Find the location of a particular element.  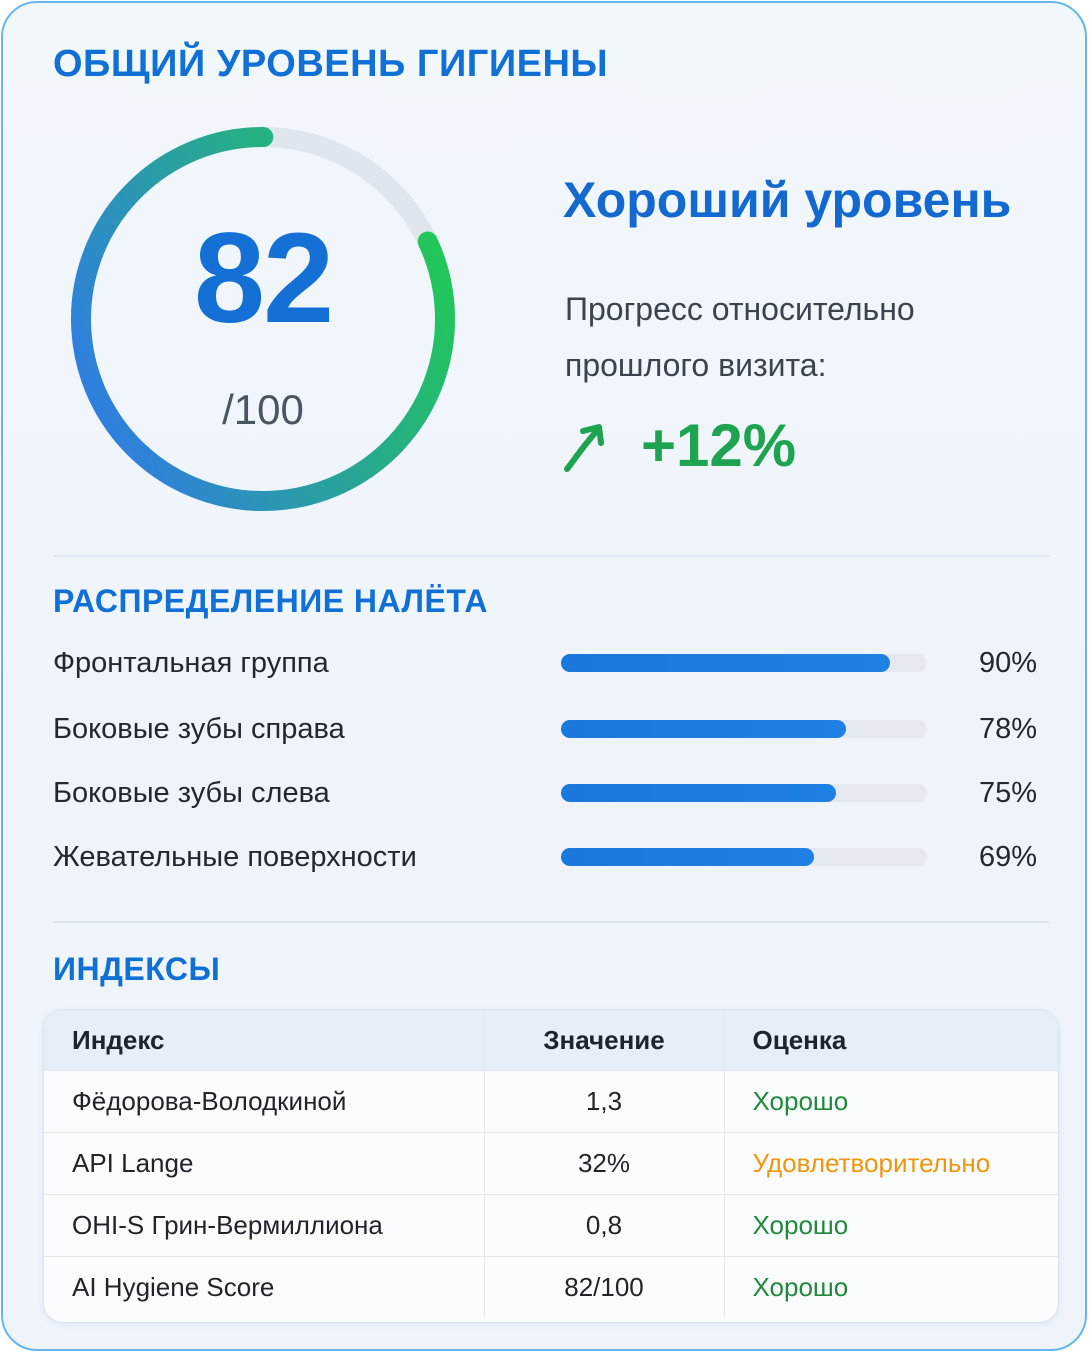

table-row: Фёдорова-Володкиной 1,3 Хорошо is located at coordinates (551, 1101).